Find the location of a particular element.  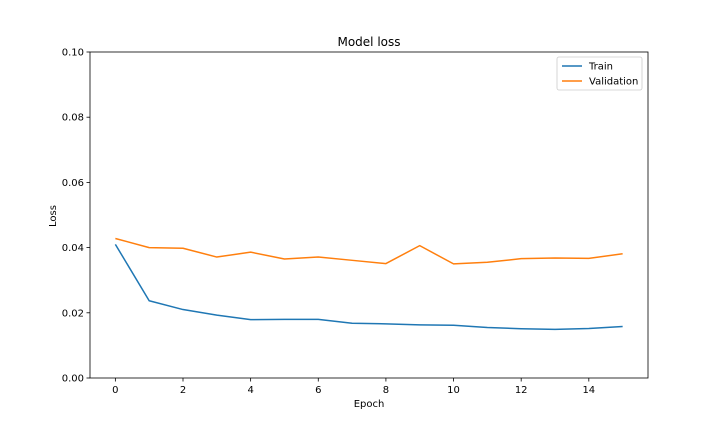

x-axis: 0 2 4 6 8 10 12 14 is located at coordinates (353, 387).